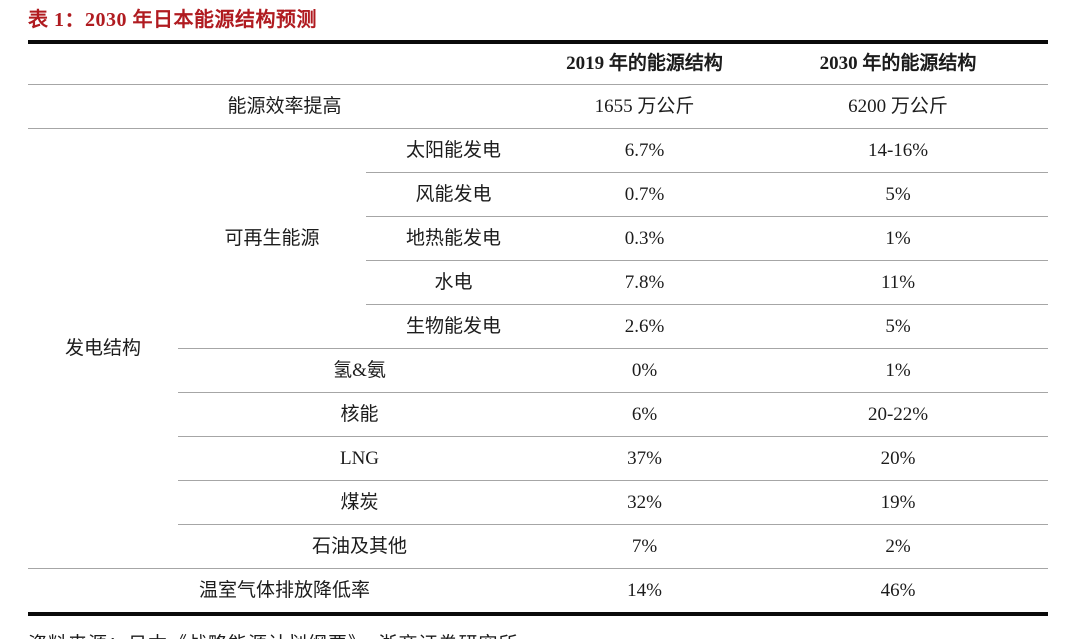 This screenshot has height=639, width=1080. I want to click on value-2019-cell: 6%, so click(645, 414).